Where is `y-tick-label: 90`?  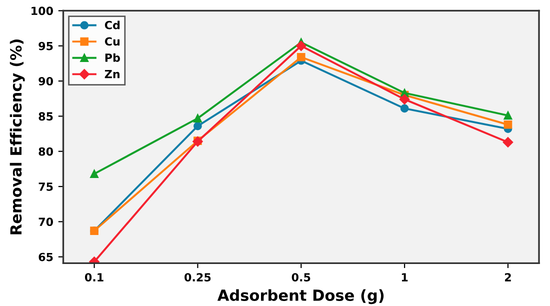 y-tick-label: 90 is located at coordinates (45, 81).